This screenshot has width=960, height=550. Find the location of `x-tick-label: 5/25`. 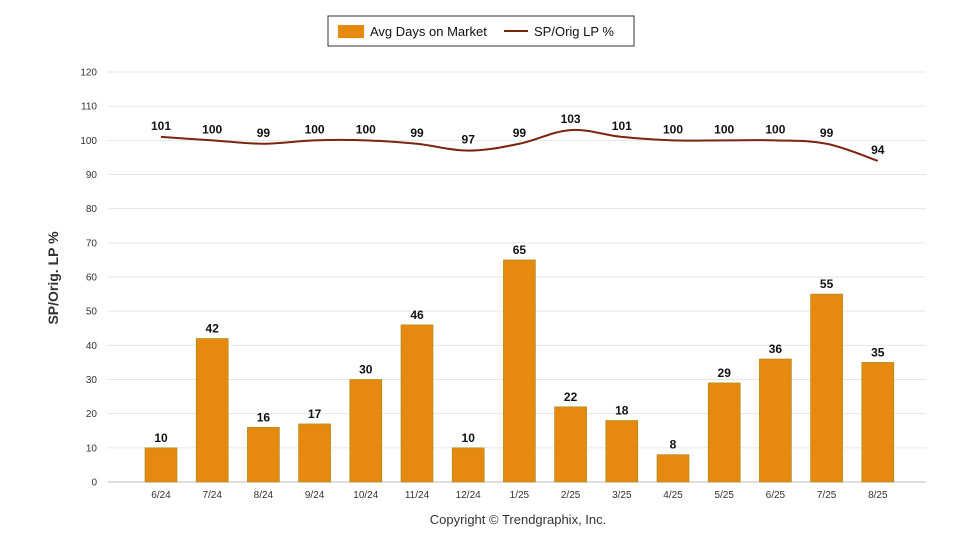

x-tick-label: 5/25 is located at coordinates (724, 495).